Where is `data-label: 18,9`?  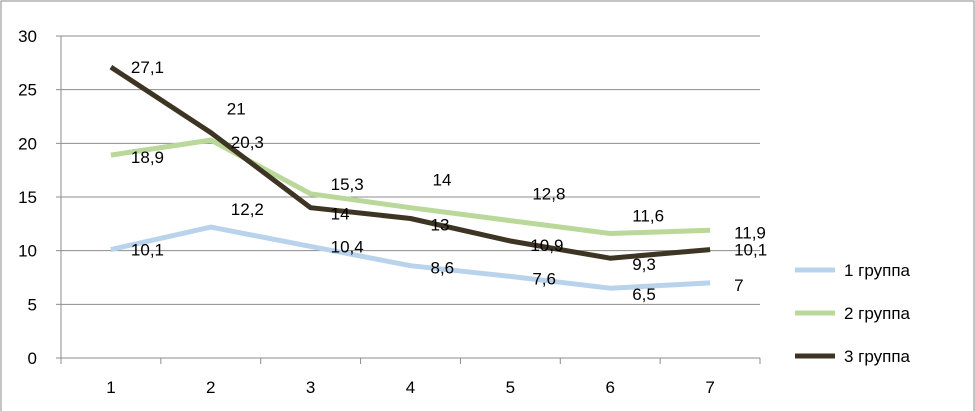
data-label: 18,9 is located at coordinates (147, 157).